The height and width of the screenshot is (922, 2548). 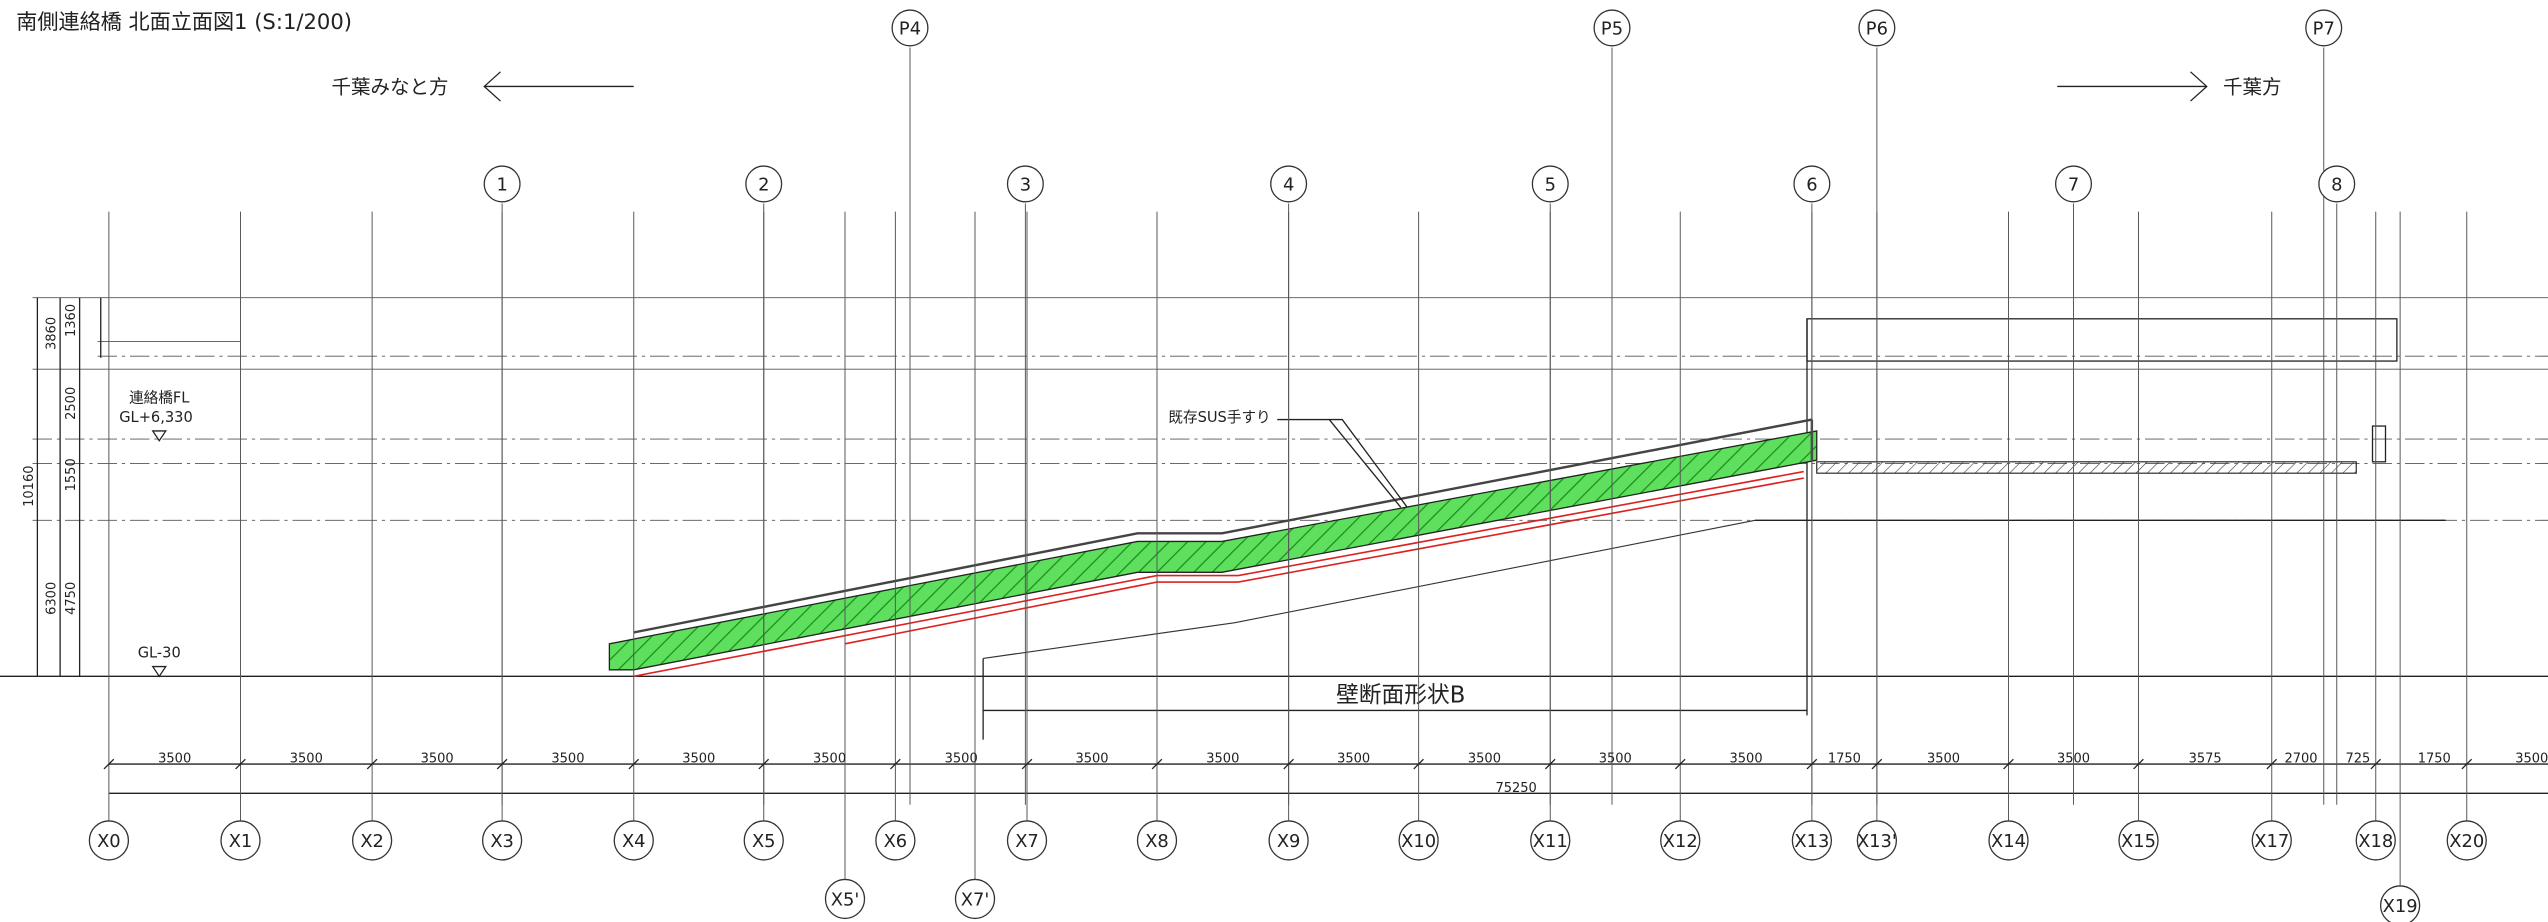 I want to click on railing-label: 既存SUS手すり, so click(x=1219, y=417).